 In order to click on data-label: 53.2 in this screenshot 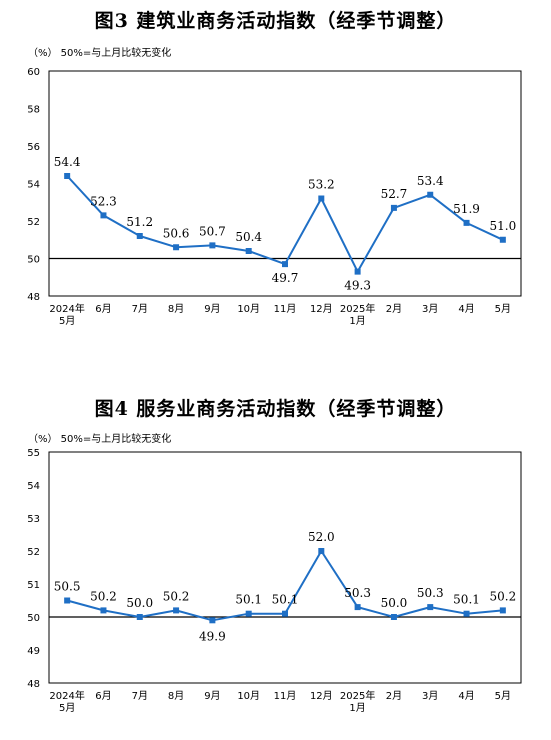, I will do `click(321, 185)`.